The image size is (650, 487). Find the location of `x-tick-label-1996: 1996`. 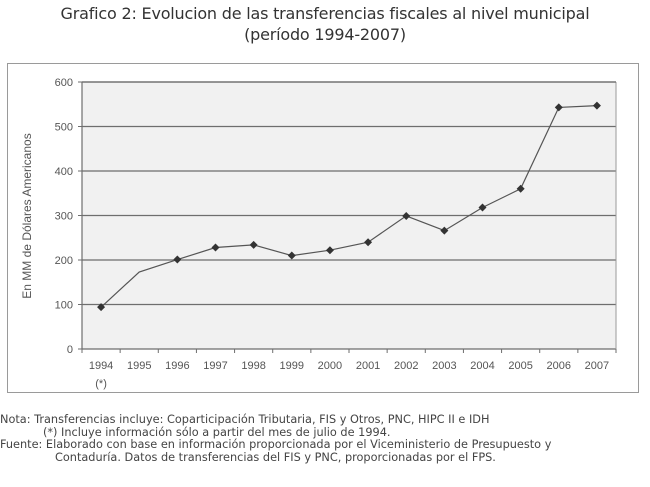

x-tick-label-1996: 1996 is located at coordinates (177, 366).